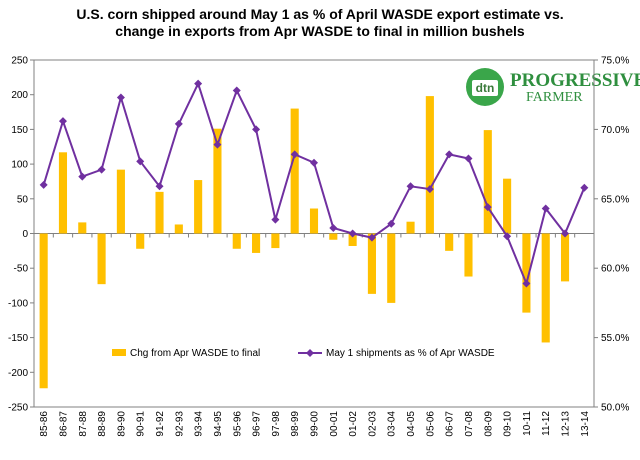  I want to click on x-axis-tick-label: 08-09, so click(488, 424).